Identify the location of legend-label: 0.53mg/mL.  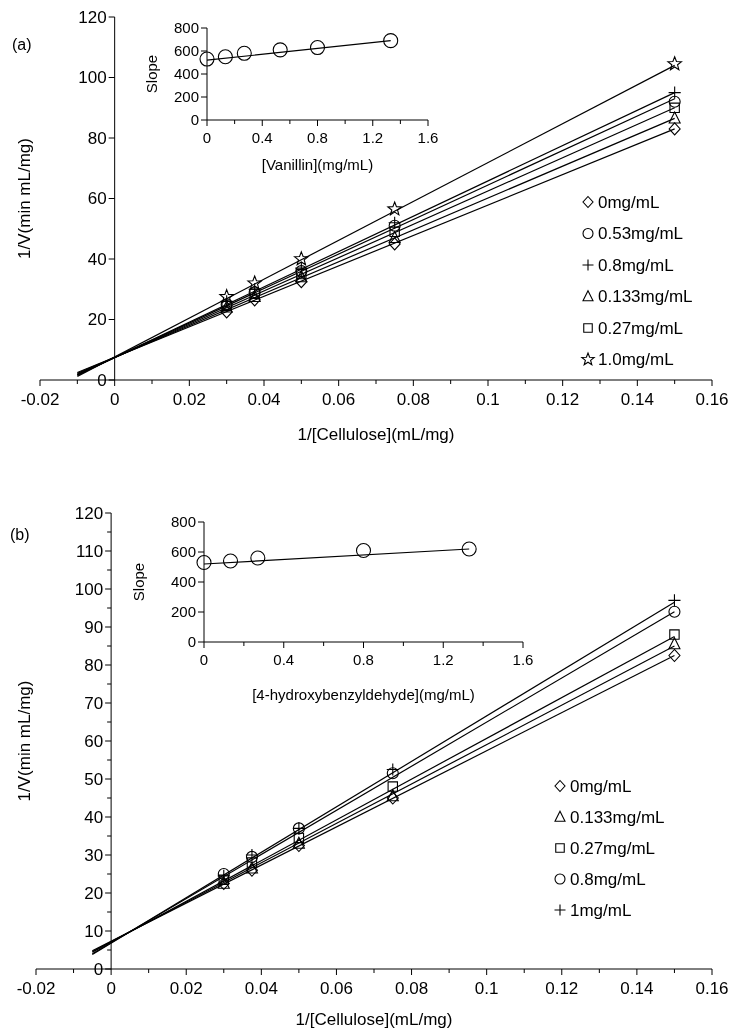
(641, 234).